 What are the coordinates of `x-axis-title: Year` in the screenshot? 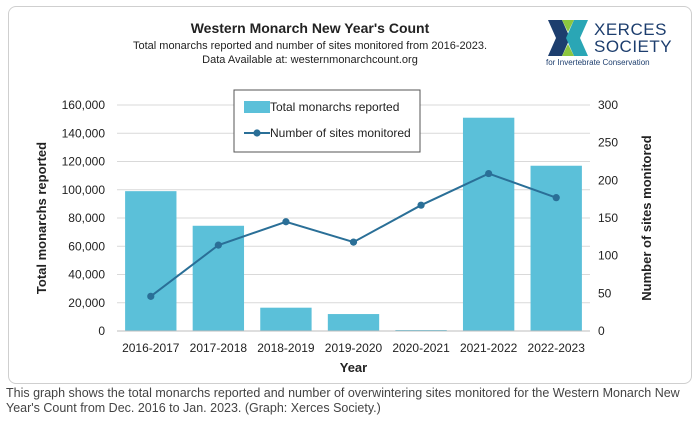 It's located at (353, 367).